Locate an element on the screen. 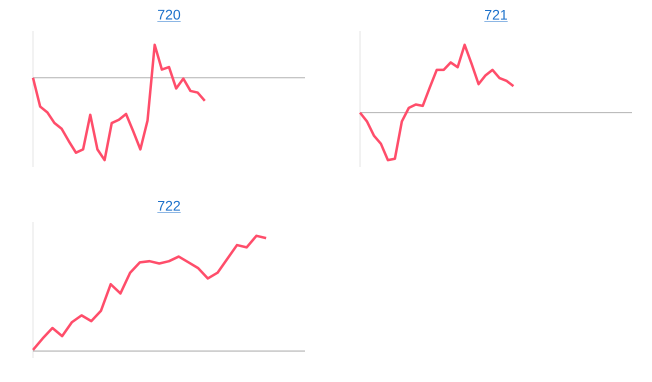  chart-title: 721 is located at coordinates (496, 15).